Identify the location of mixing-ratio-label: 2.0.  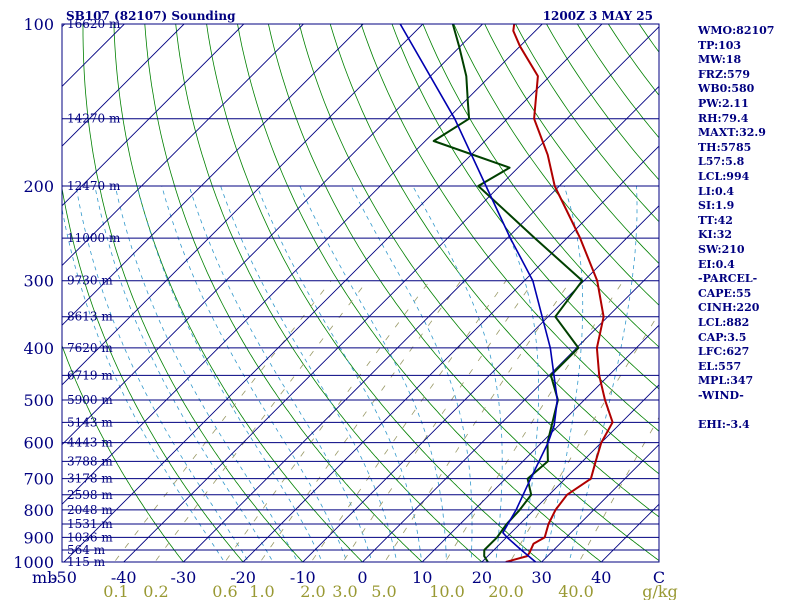
(312, 591).